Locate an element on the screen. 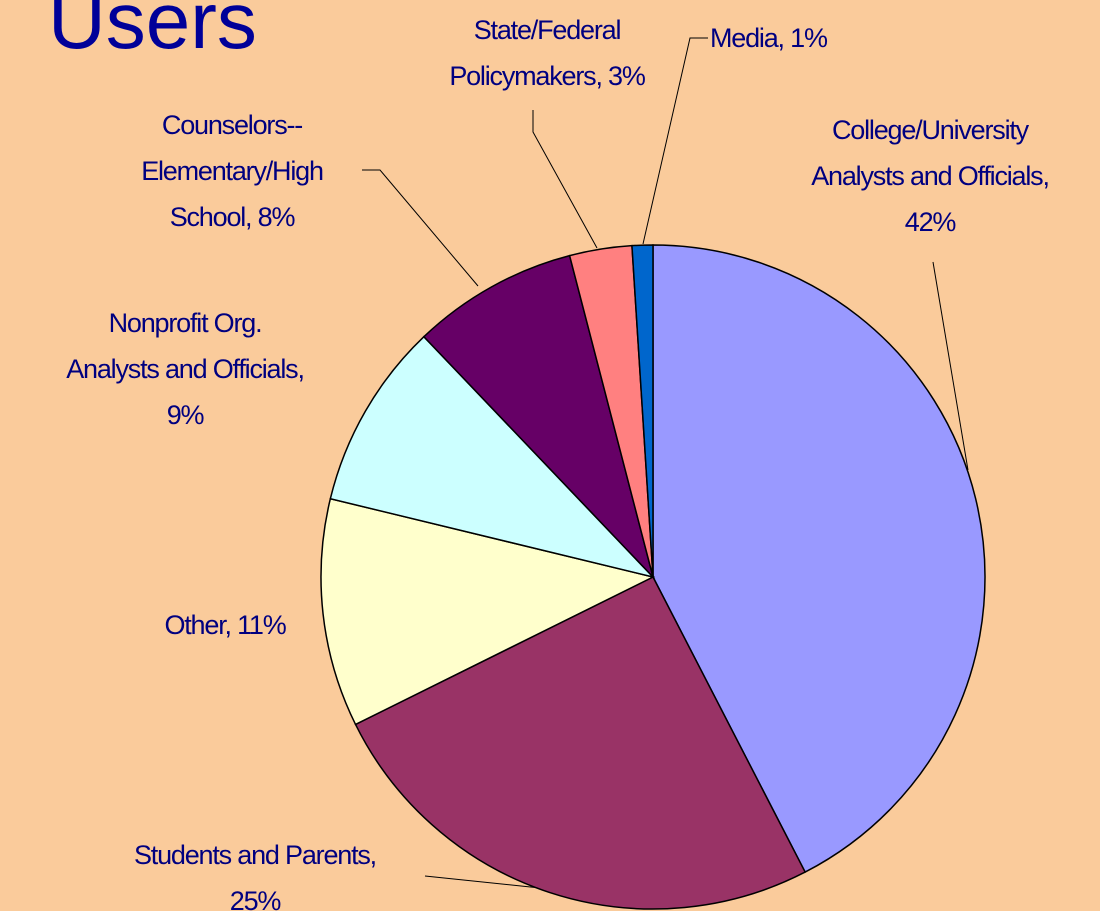 This screenshot has height=911, width=1100. data-label: Media, 1% is located at coordinates (769, 38).